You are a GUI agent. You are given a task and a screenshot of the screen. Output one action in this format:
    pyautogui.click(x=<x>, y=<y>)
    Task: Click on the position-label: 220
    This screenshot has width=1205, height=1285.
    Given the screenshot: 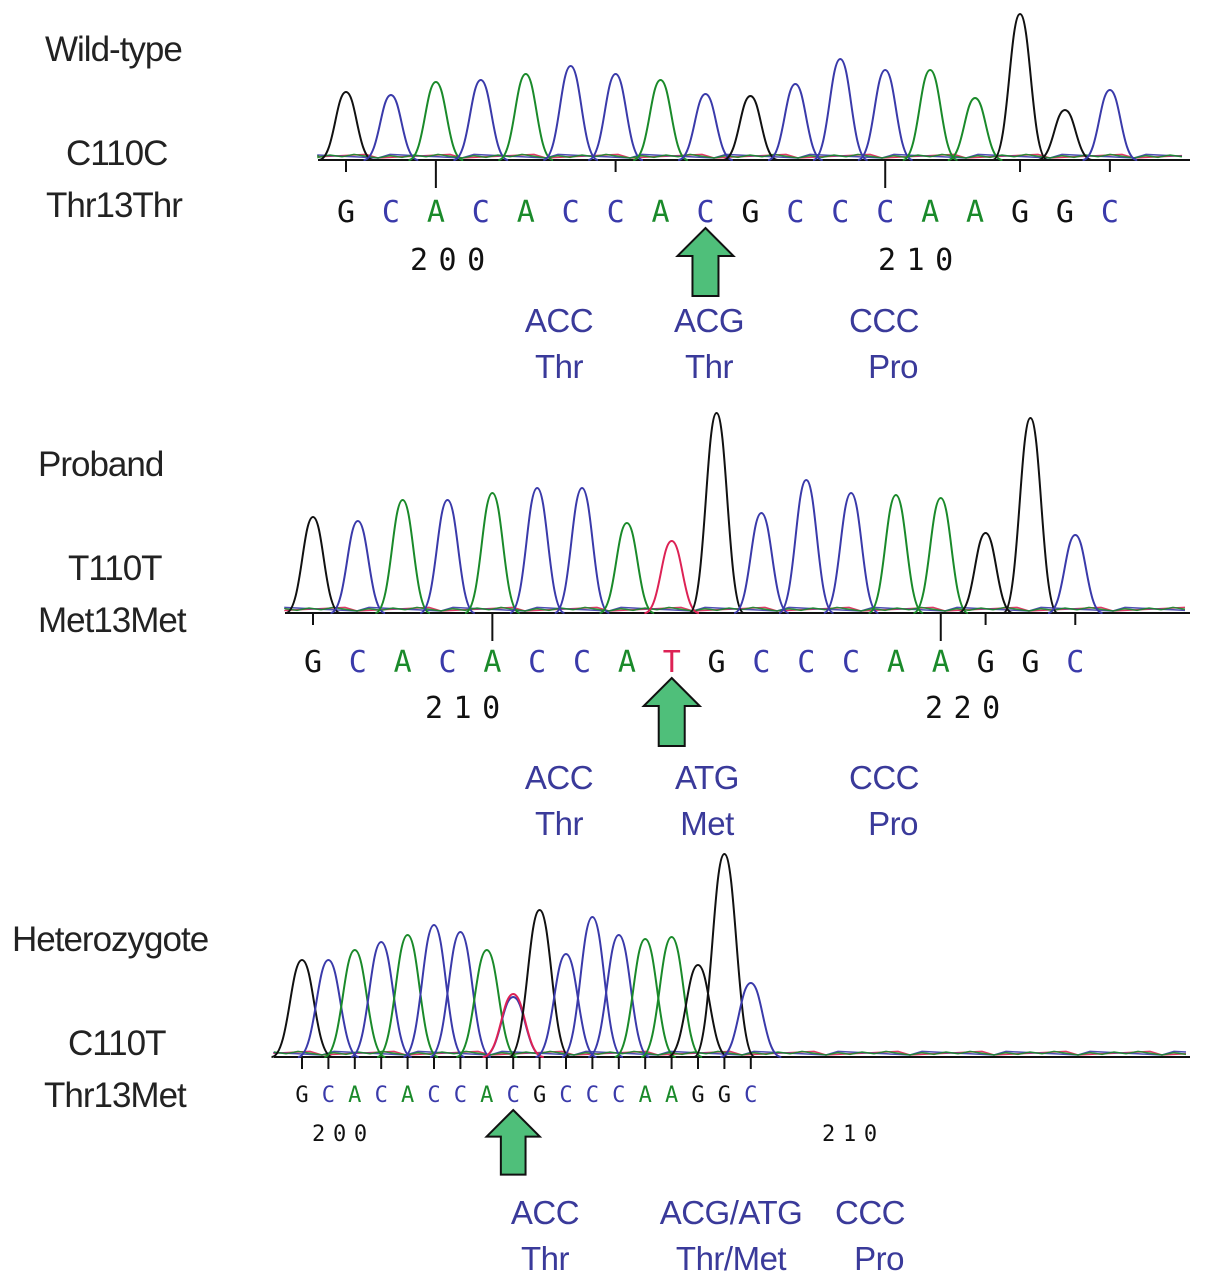 What is the action you would take?
    pyautogui.click(x=968, y=708)
    